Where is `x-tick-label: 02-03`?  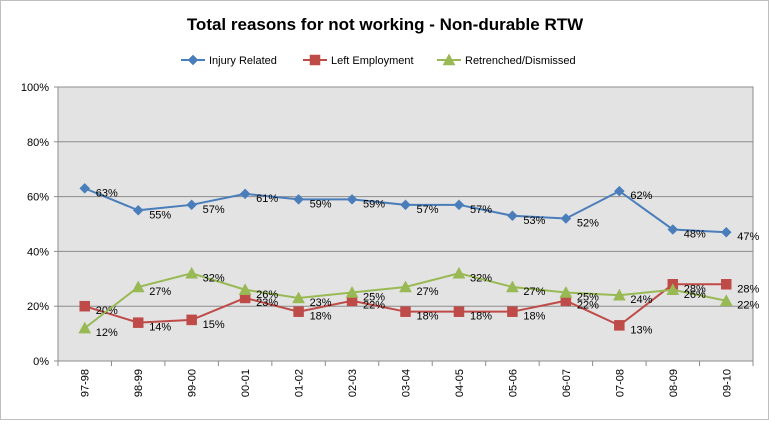 x-tick-label: 02-03 is located at coordinates (353, 383).